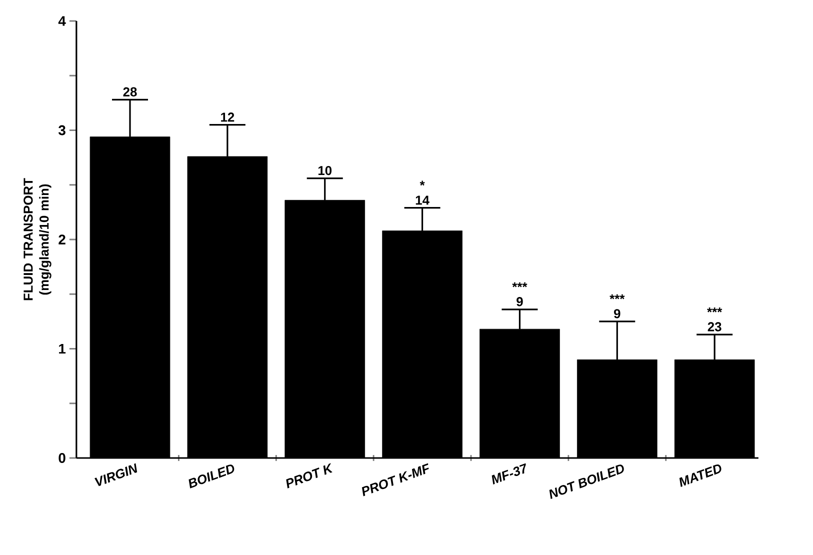 The image size is (813, 555). What do you see at coordinates (62, 21) in the screenshot?
I see `y-tick-label: 4` at bounding box center [62, 21].